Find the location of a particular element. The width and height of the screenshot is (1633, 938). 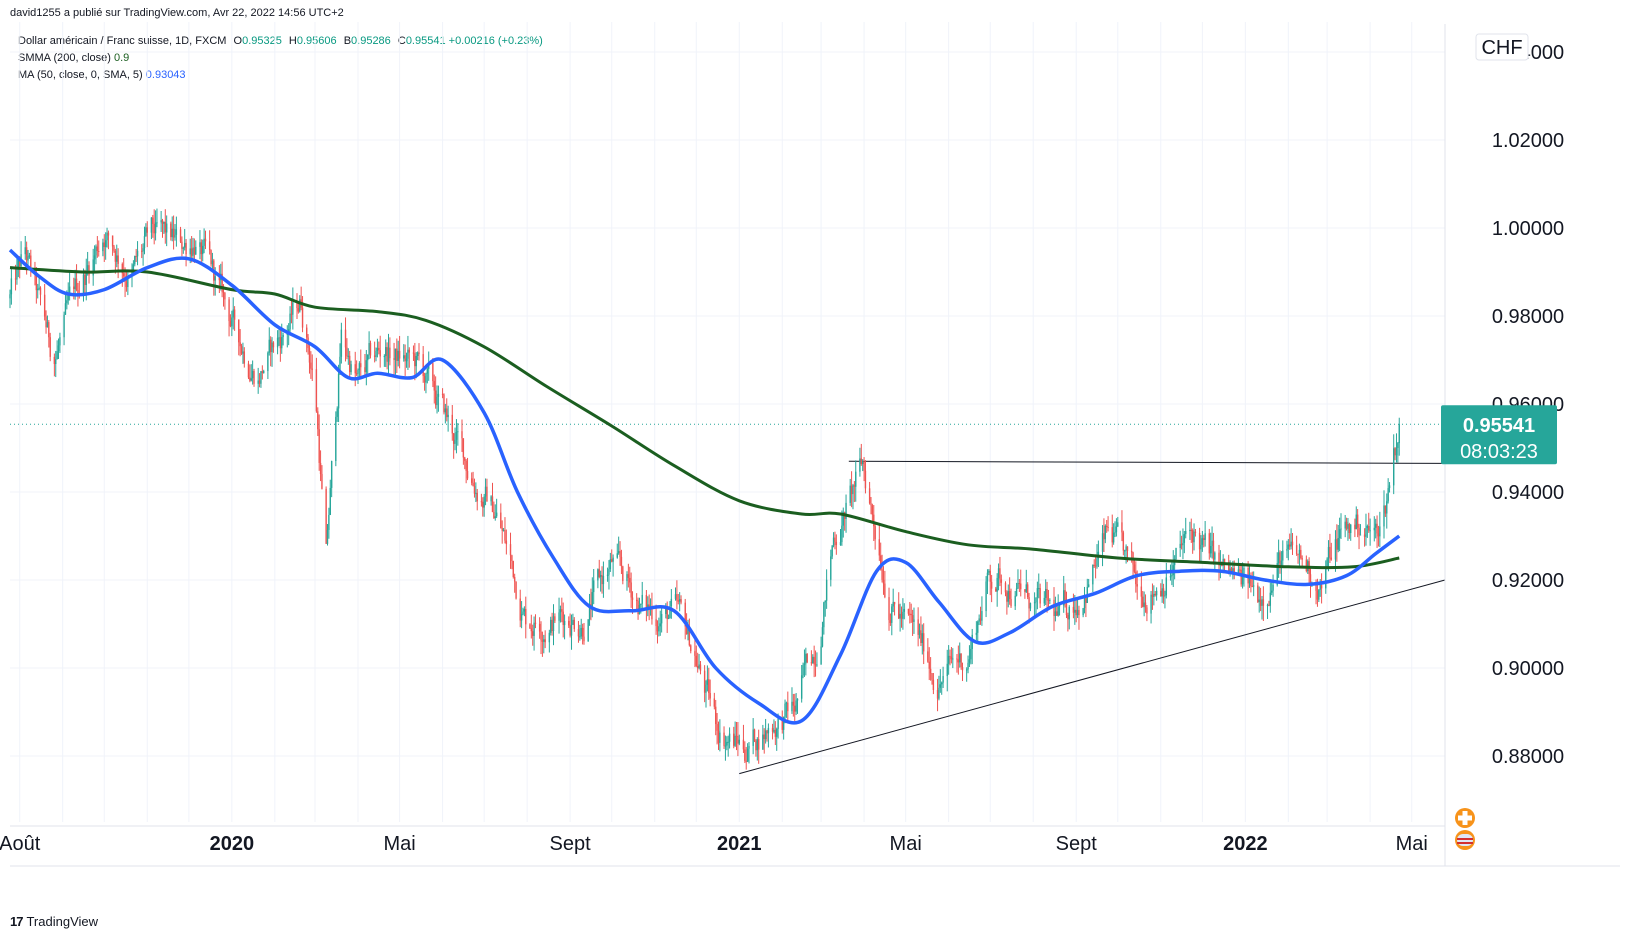

currency-label: CHF is located at coordinates (1501, 48).